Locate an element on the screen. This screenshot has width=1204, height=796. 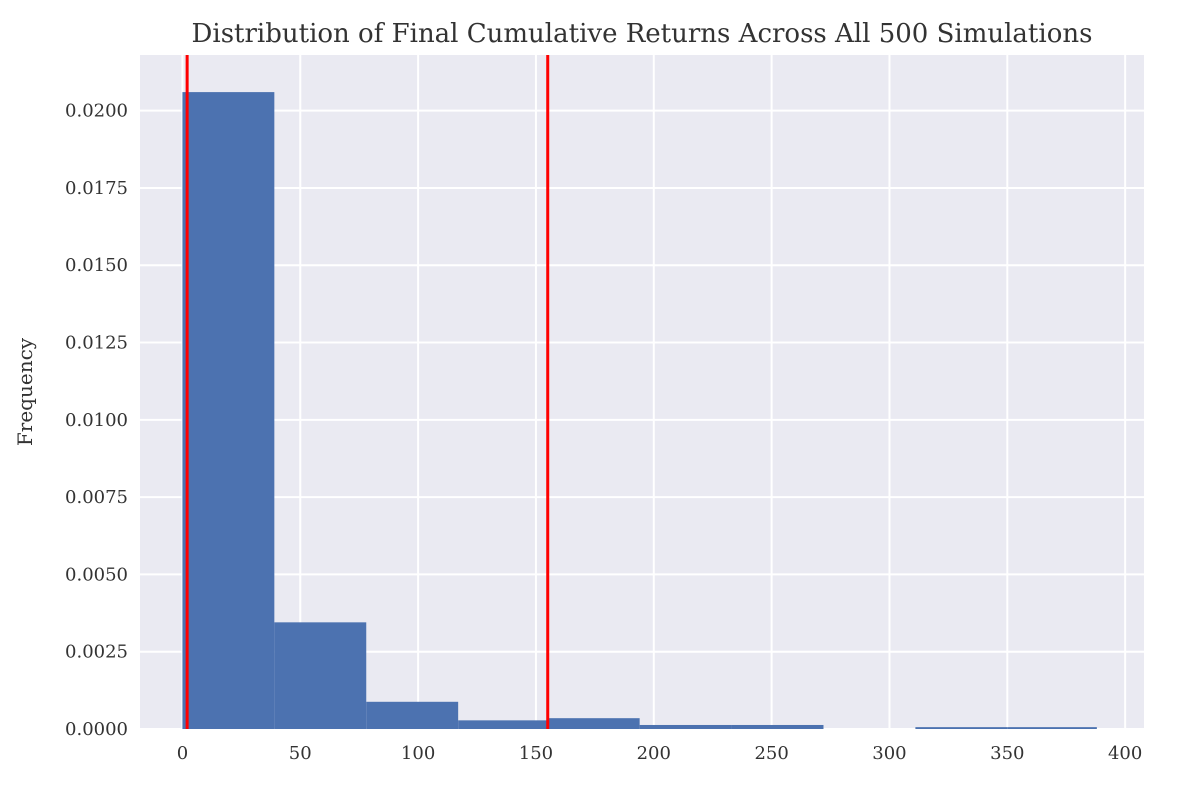
x-tick-label: 300 is located at coordinates (889, 753).